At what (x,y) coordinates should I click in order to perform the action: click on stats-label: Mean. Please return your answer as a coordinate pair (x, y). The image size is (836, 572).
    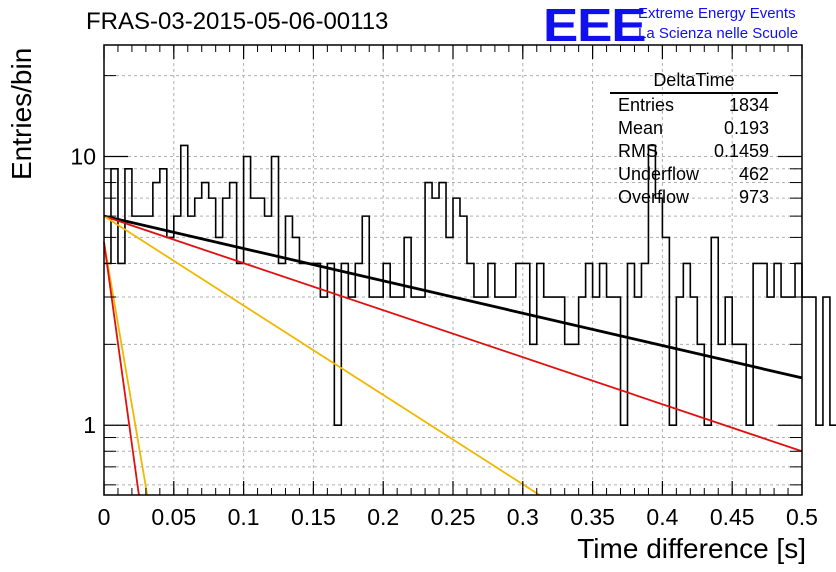
    Looking at the image, I should click on (641, 128).